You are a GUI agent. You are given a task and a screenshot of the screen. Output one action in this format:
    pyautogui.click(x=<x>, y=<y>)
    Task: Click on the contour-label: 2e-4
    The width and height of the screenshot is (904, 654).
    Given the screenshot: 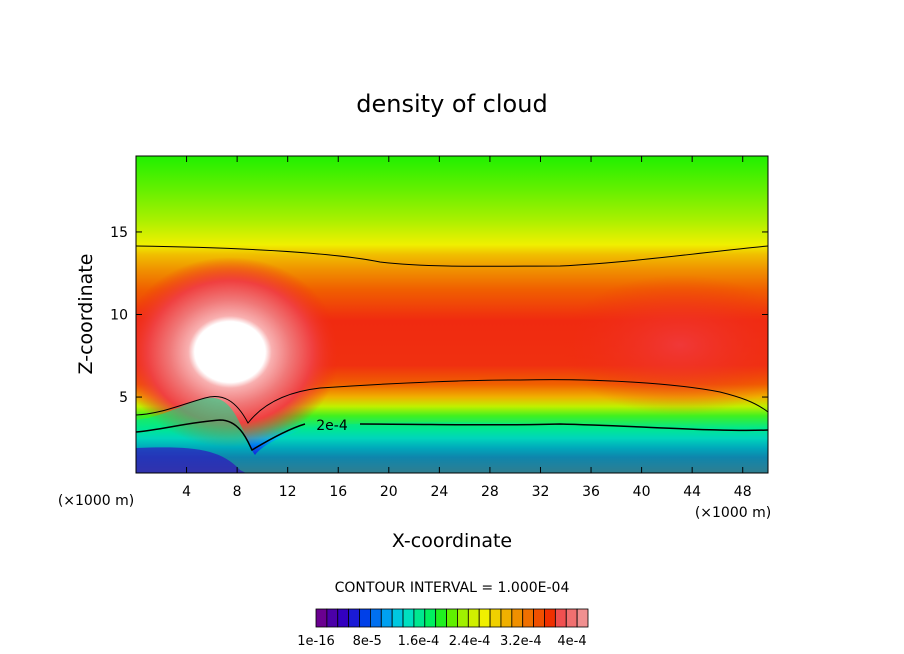 What is the action you would take?
    pyautogui.click(x=332, y=426)
    